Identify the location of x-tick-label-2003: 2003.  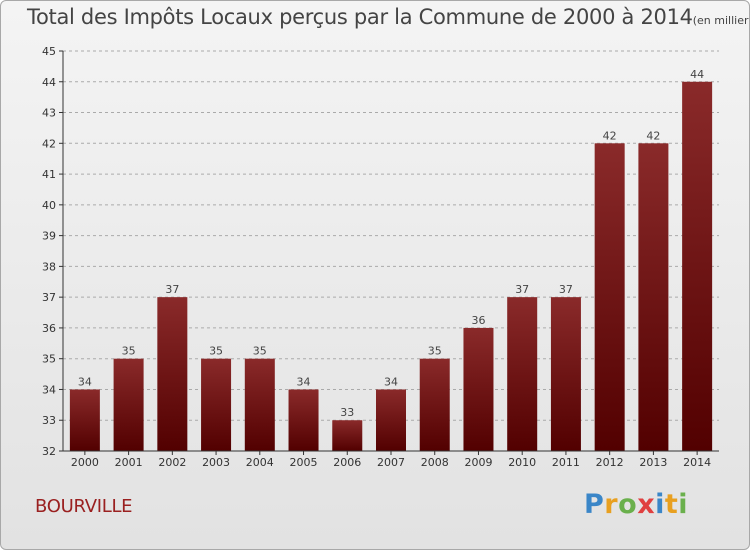
(216, 462).